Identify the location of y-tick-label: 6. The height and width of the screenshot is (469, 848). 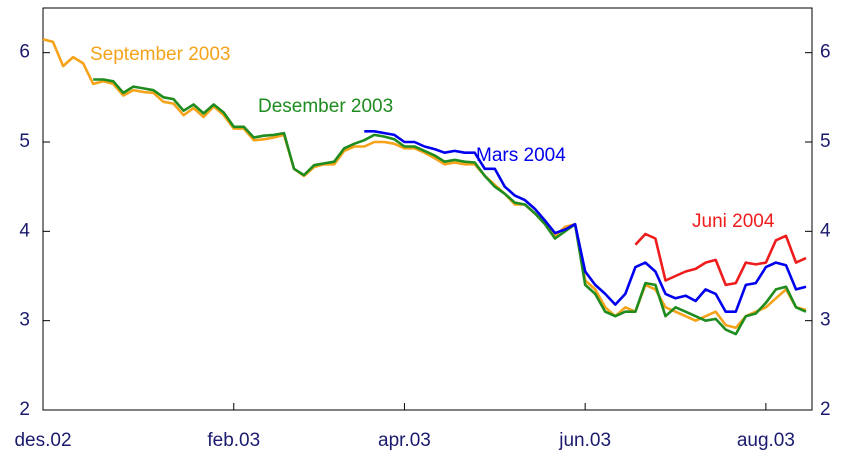
(24, 52).